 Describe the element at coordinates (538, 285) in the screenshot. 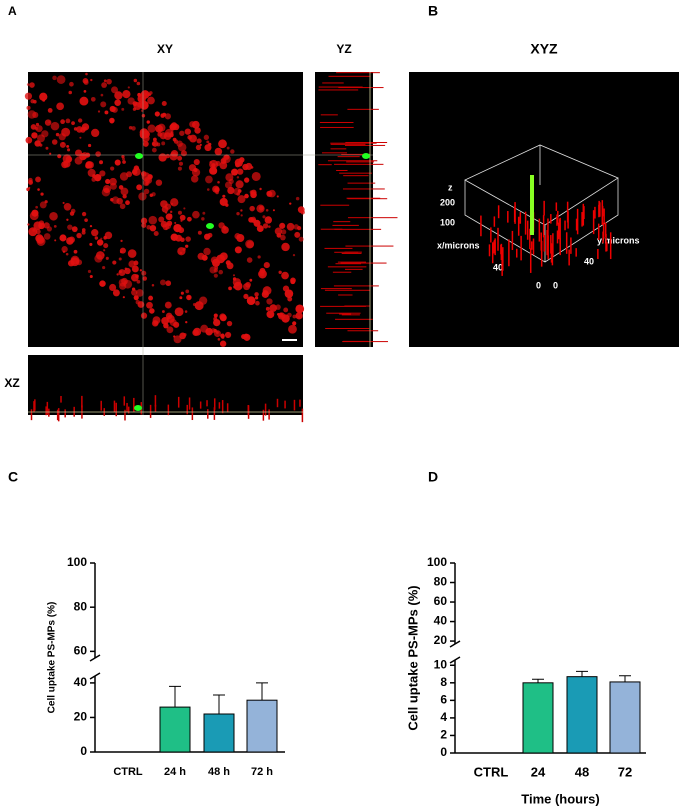

I see `tick-label: 0` at that location.